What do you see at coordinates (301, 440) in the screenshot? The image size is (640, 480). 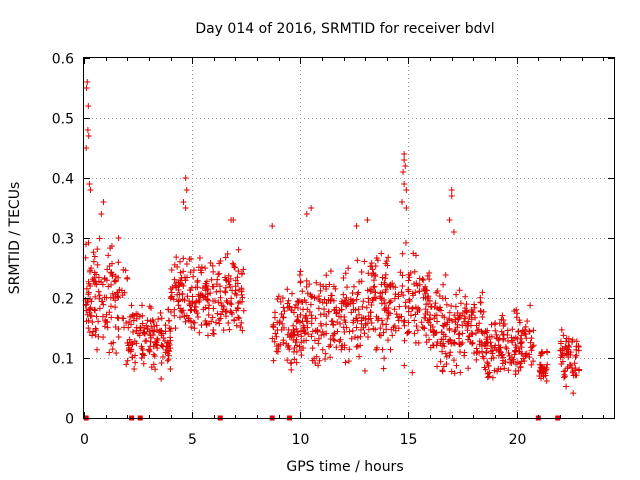 I see `x-tick-label: 10` at bounding box center [301, 440].